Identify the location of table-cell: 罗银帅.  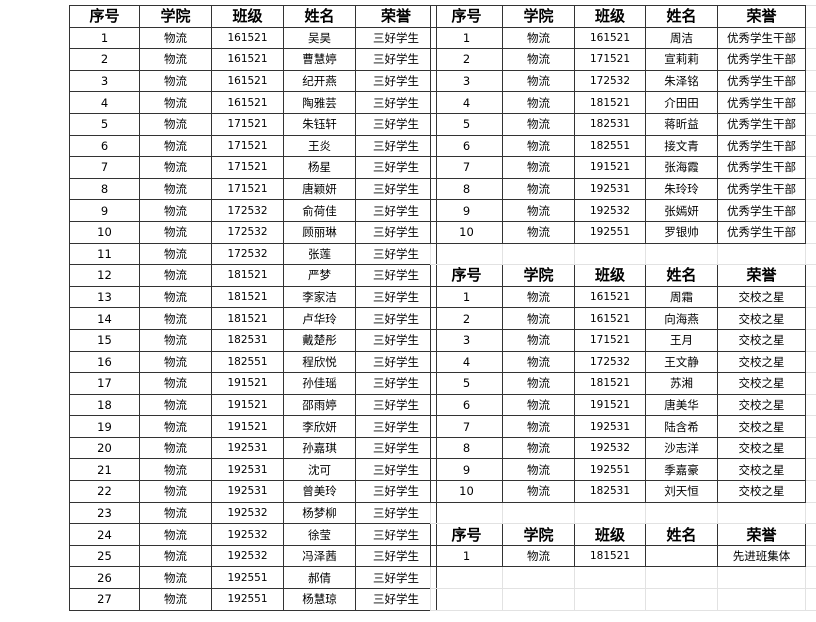
(681, 232).